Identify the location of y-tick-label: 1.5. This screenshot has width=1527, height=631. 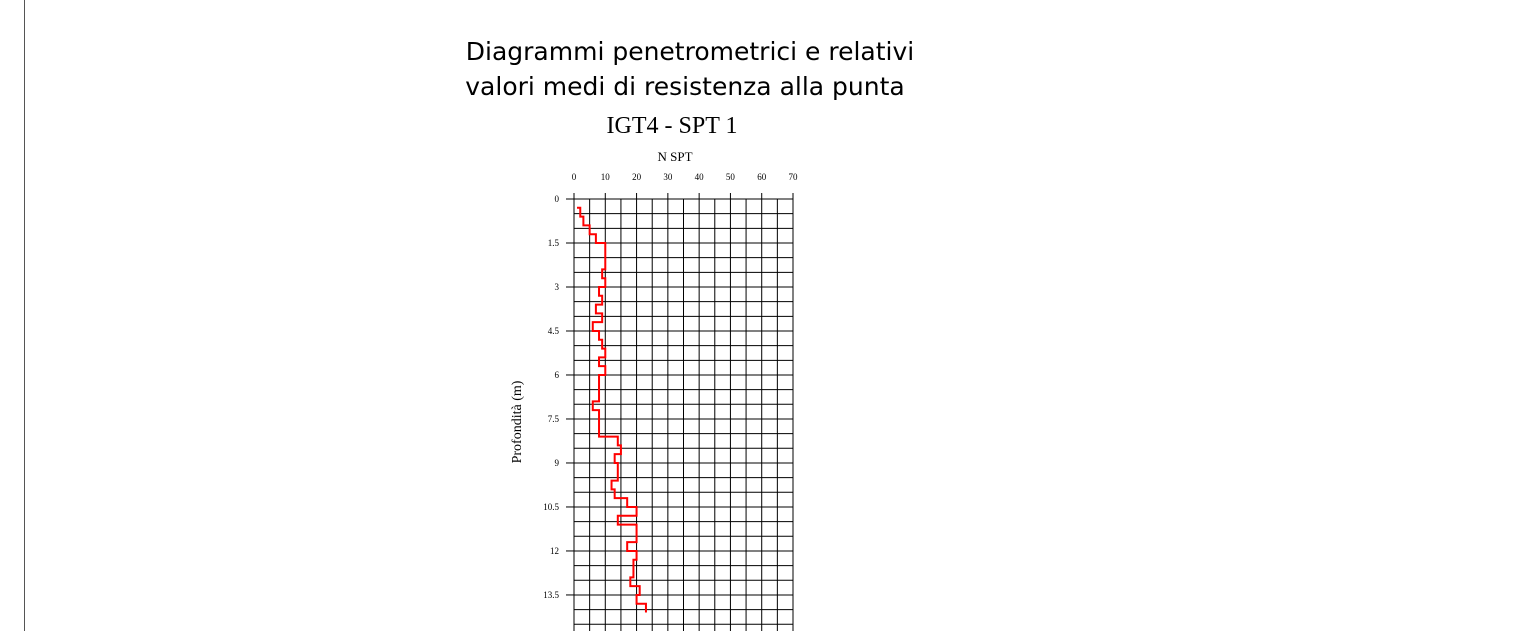
(554, 243).